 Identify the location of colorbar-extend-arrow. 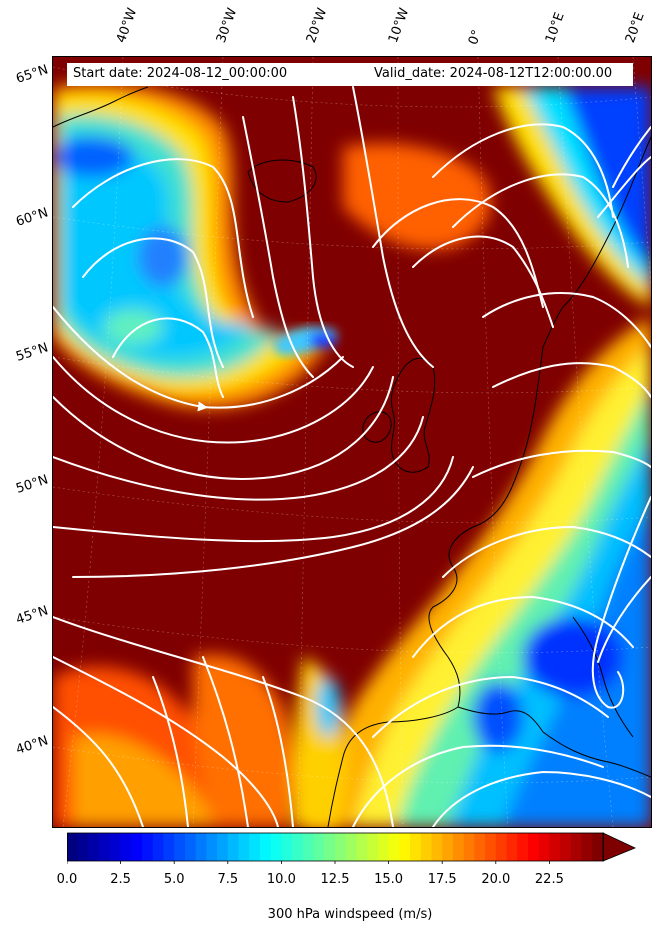
(619, 847).